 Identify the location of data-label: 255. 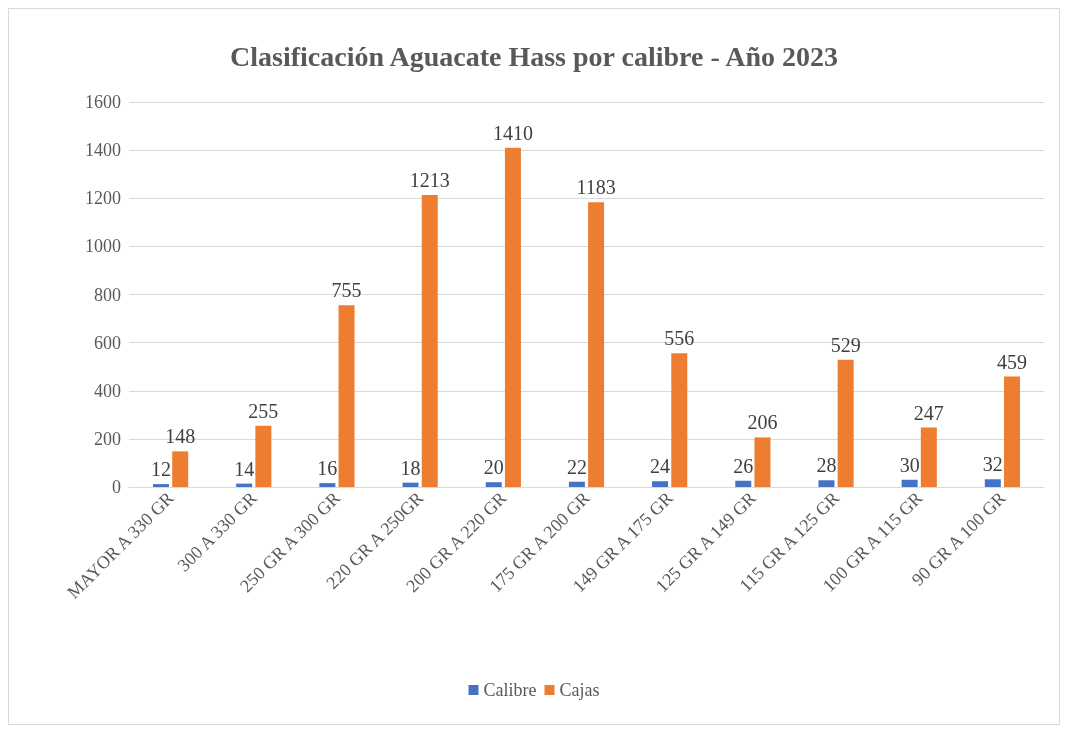
(263, 410).